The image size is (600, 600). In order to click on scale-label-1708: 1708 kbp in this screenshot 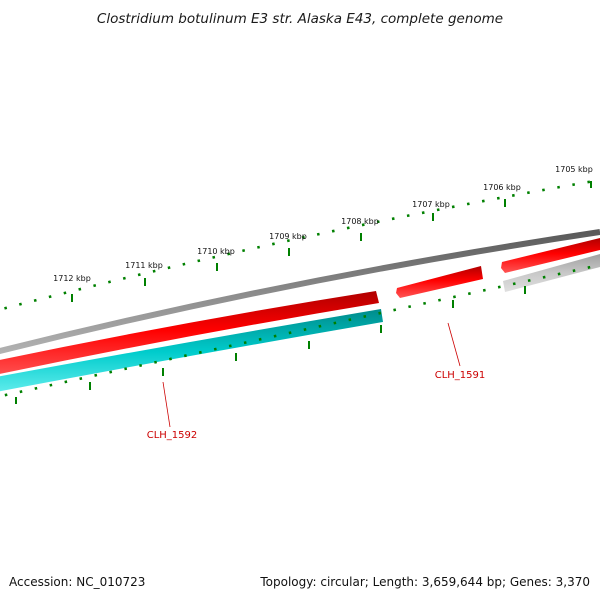, I will do `click(360, 221)`.